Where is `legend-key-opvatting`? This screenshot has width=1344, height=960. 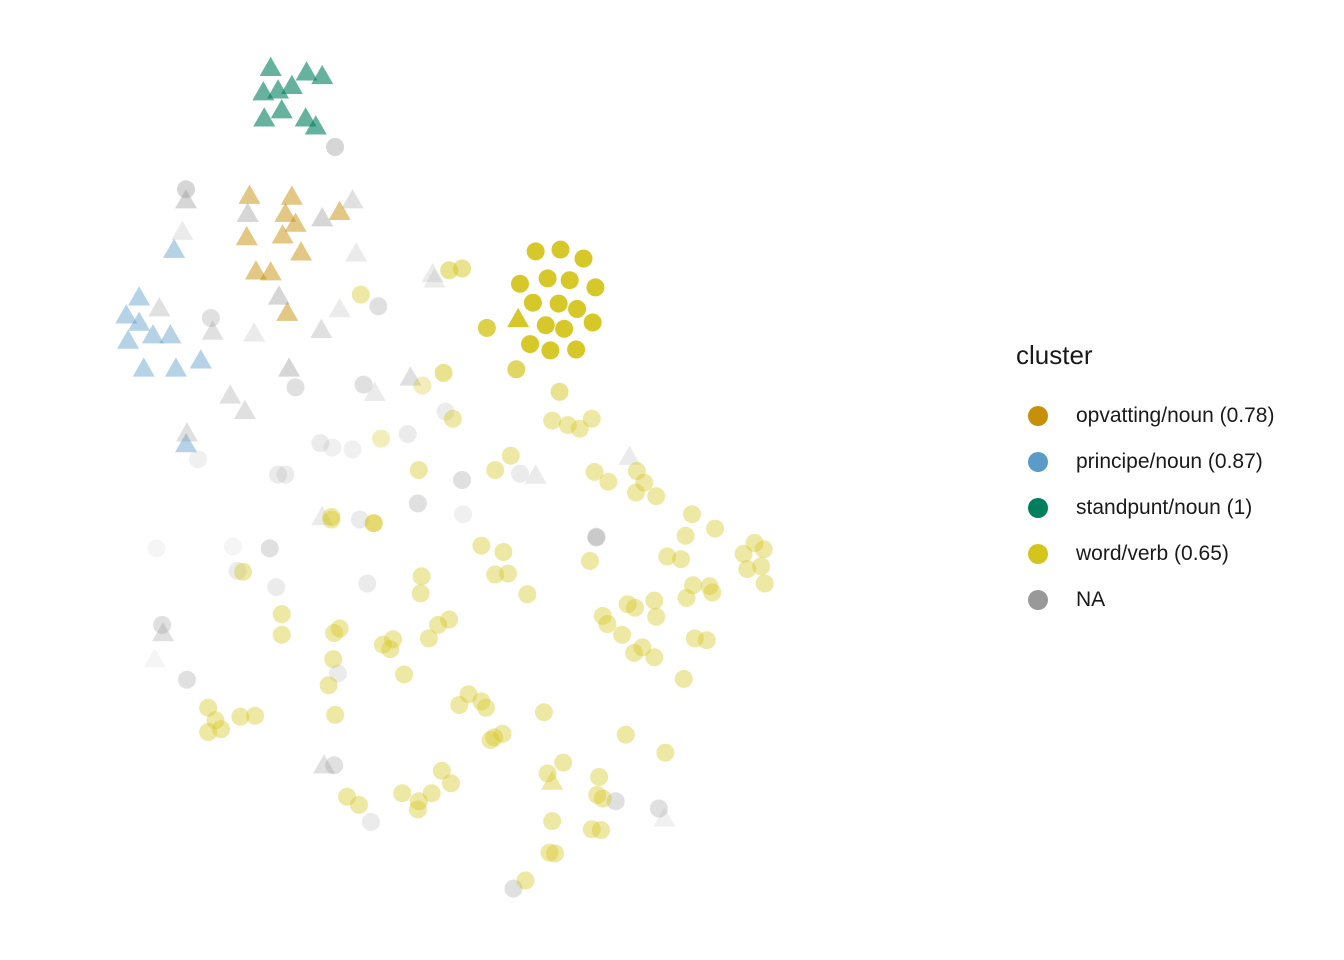
legend-key-opvatting is located at coordinates (1038, 416).